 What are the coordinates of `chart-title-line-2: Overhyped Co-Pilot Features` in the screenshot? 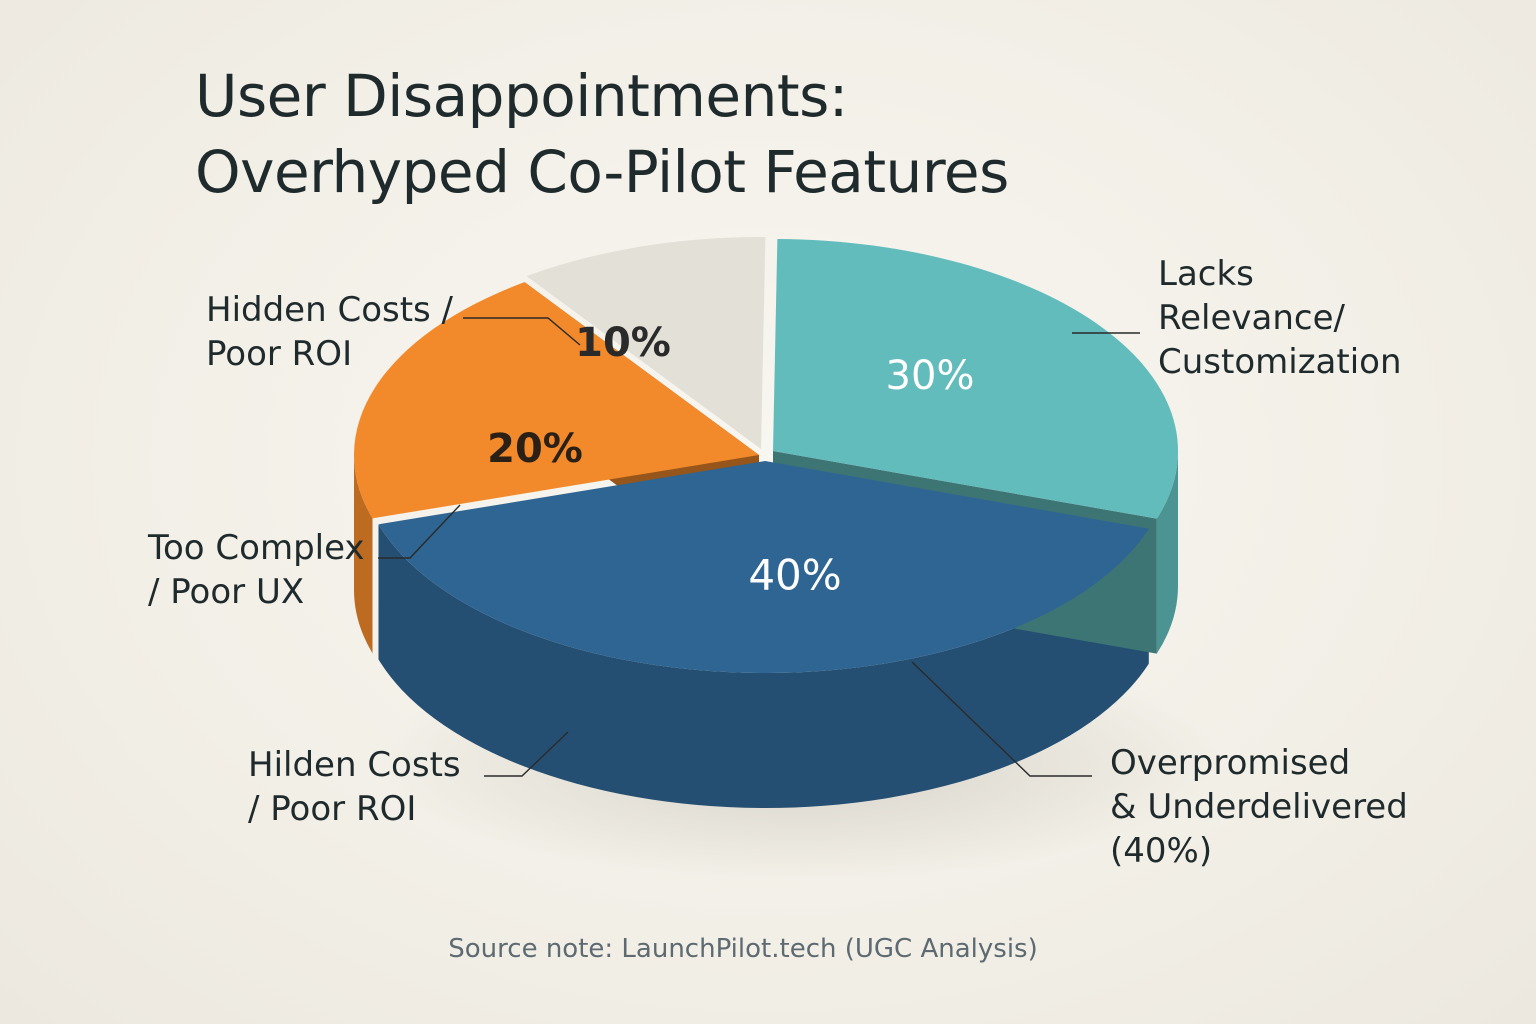 It's located at (602, 172).